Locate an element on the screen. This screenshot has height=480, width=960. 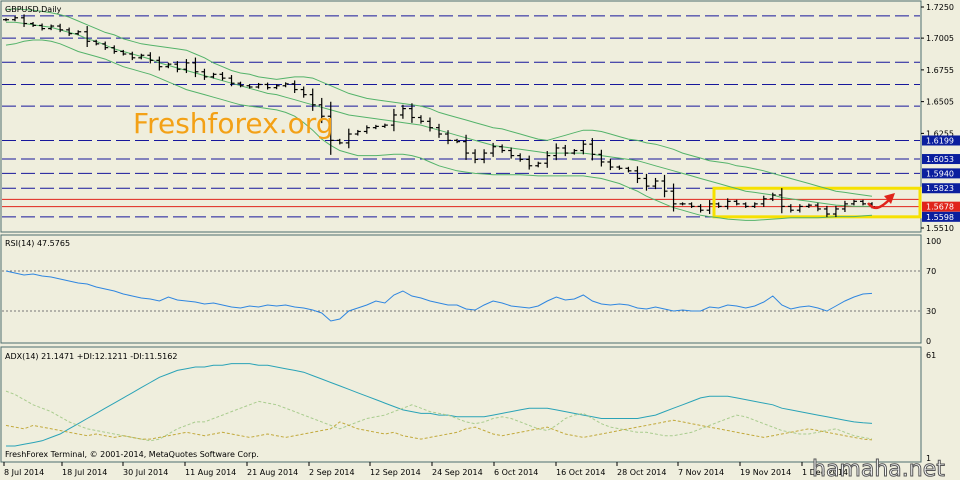
site-watermark: hamaha.net is located at coordinates (878, 468).